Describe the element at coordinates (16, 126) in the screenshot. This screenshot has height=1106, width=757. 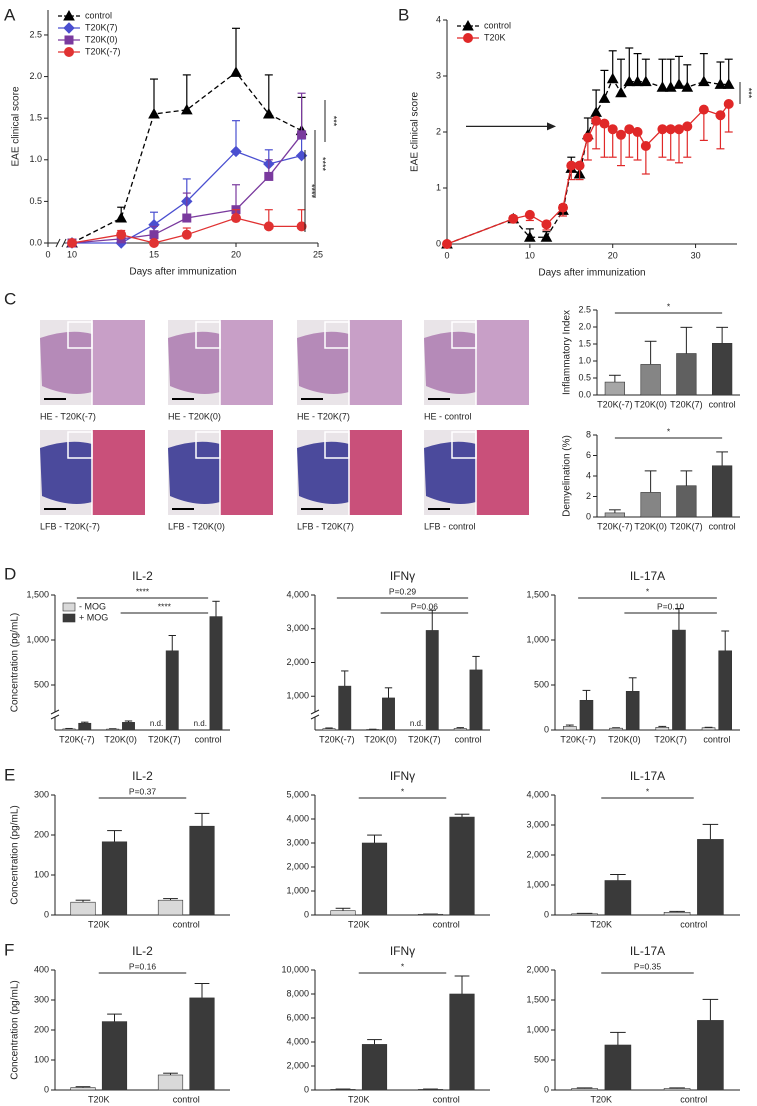
I see `y-axis-label: EAE clinical score` at that location.